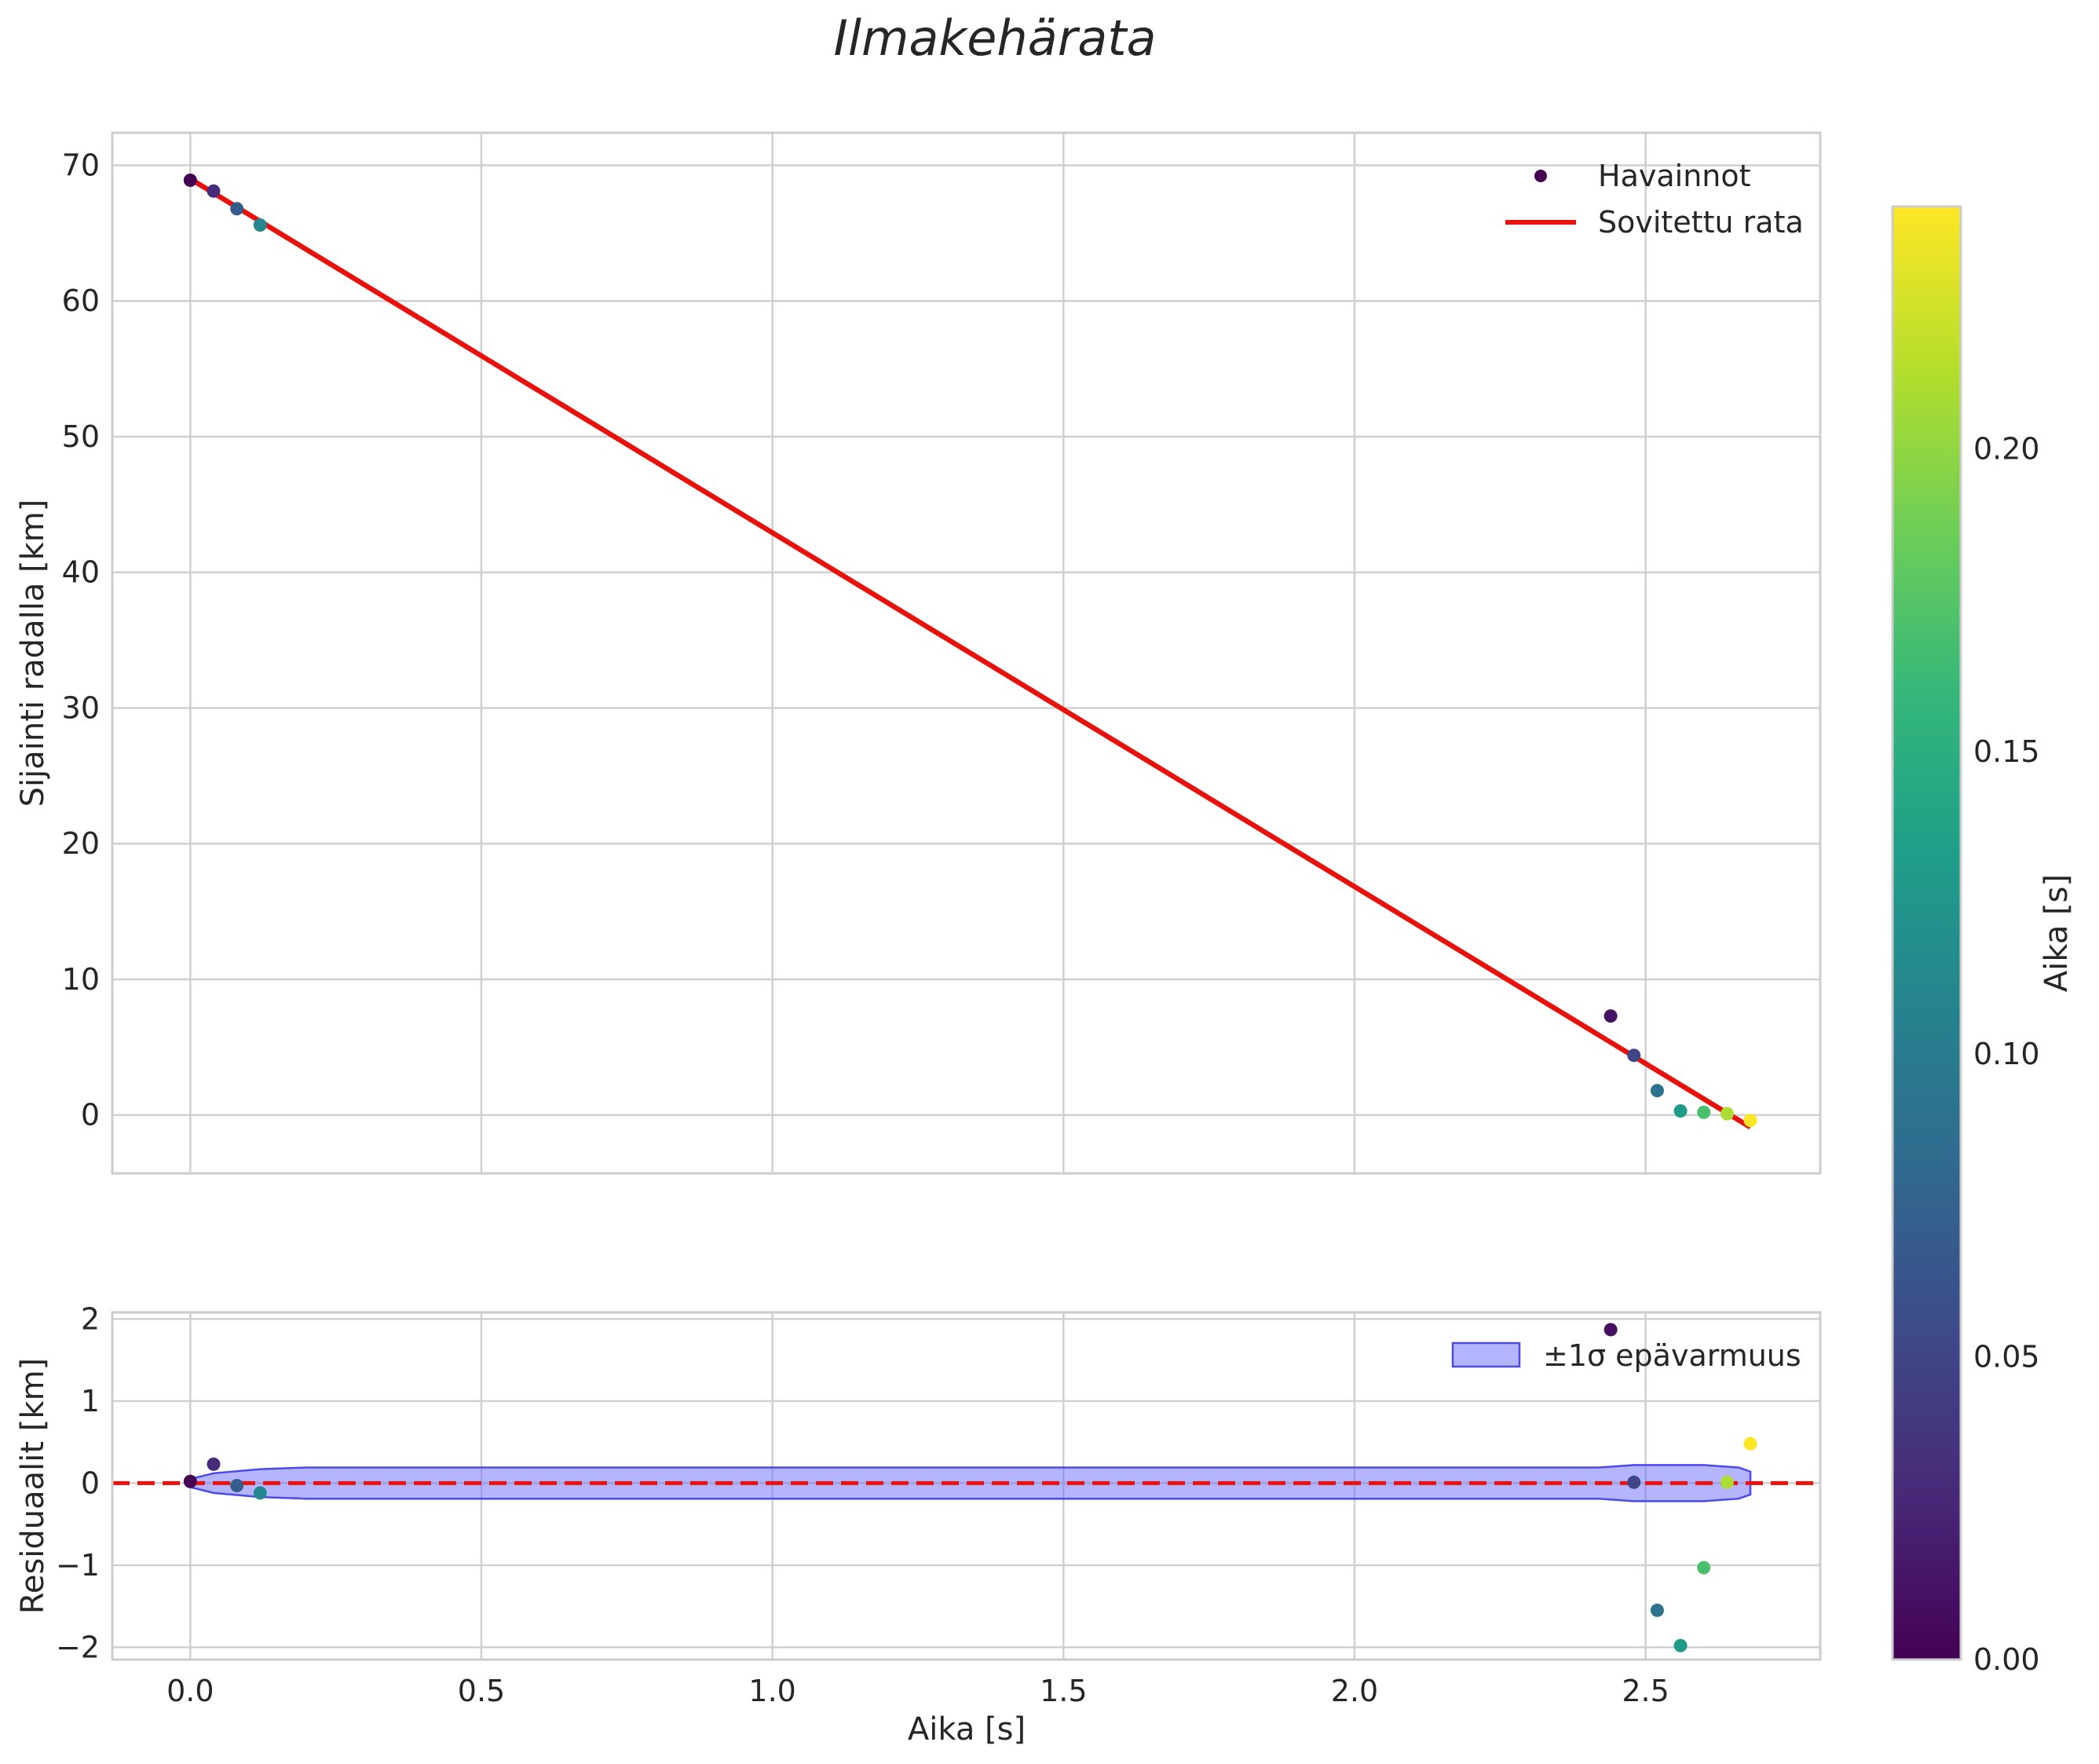  What do you see at coordinates (2007, 449) in the screenshot?
I see `colorbar-tick-label: 0.20` at bounding box center [2007, 449].